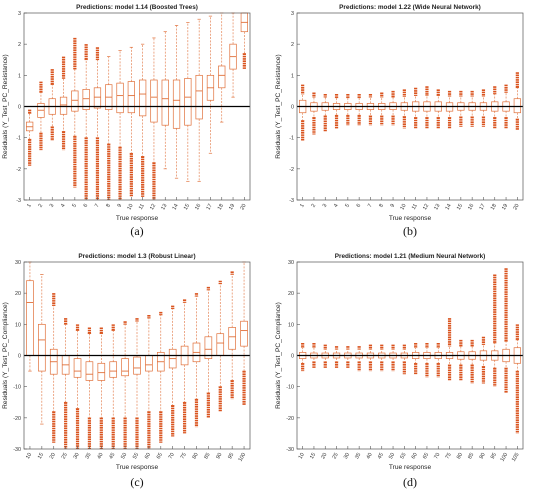  What do you see at coordinates (142, 207) in the screenshot?
I see `x-tick-label: 11` at bounding box center [142, 207].